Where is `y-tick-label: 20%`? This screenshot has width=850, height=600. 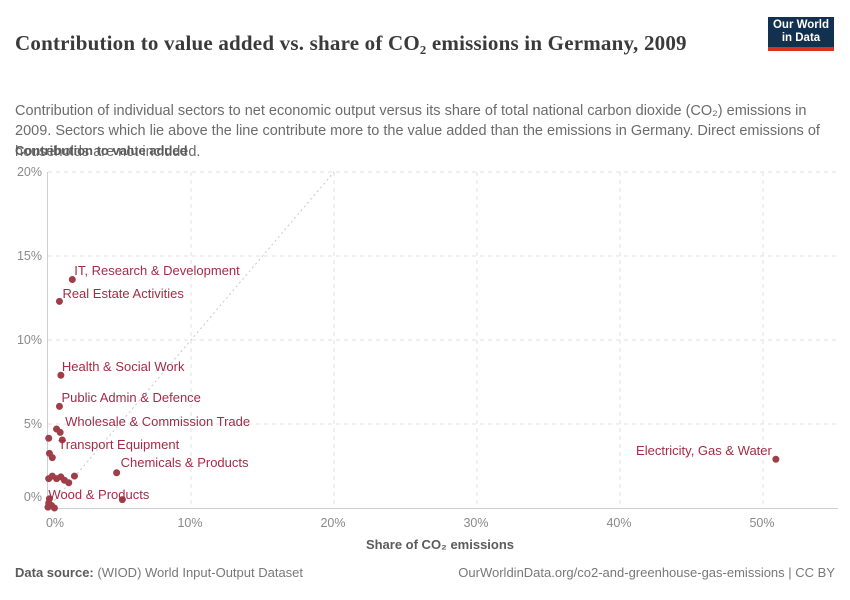
y-tick-label: 20% is located at coordinates (29, 172).